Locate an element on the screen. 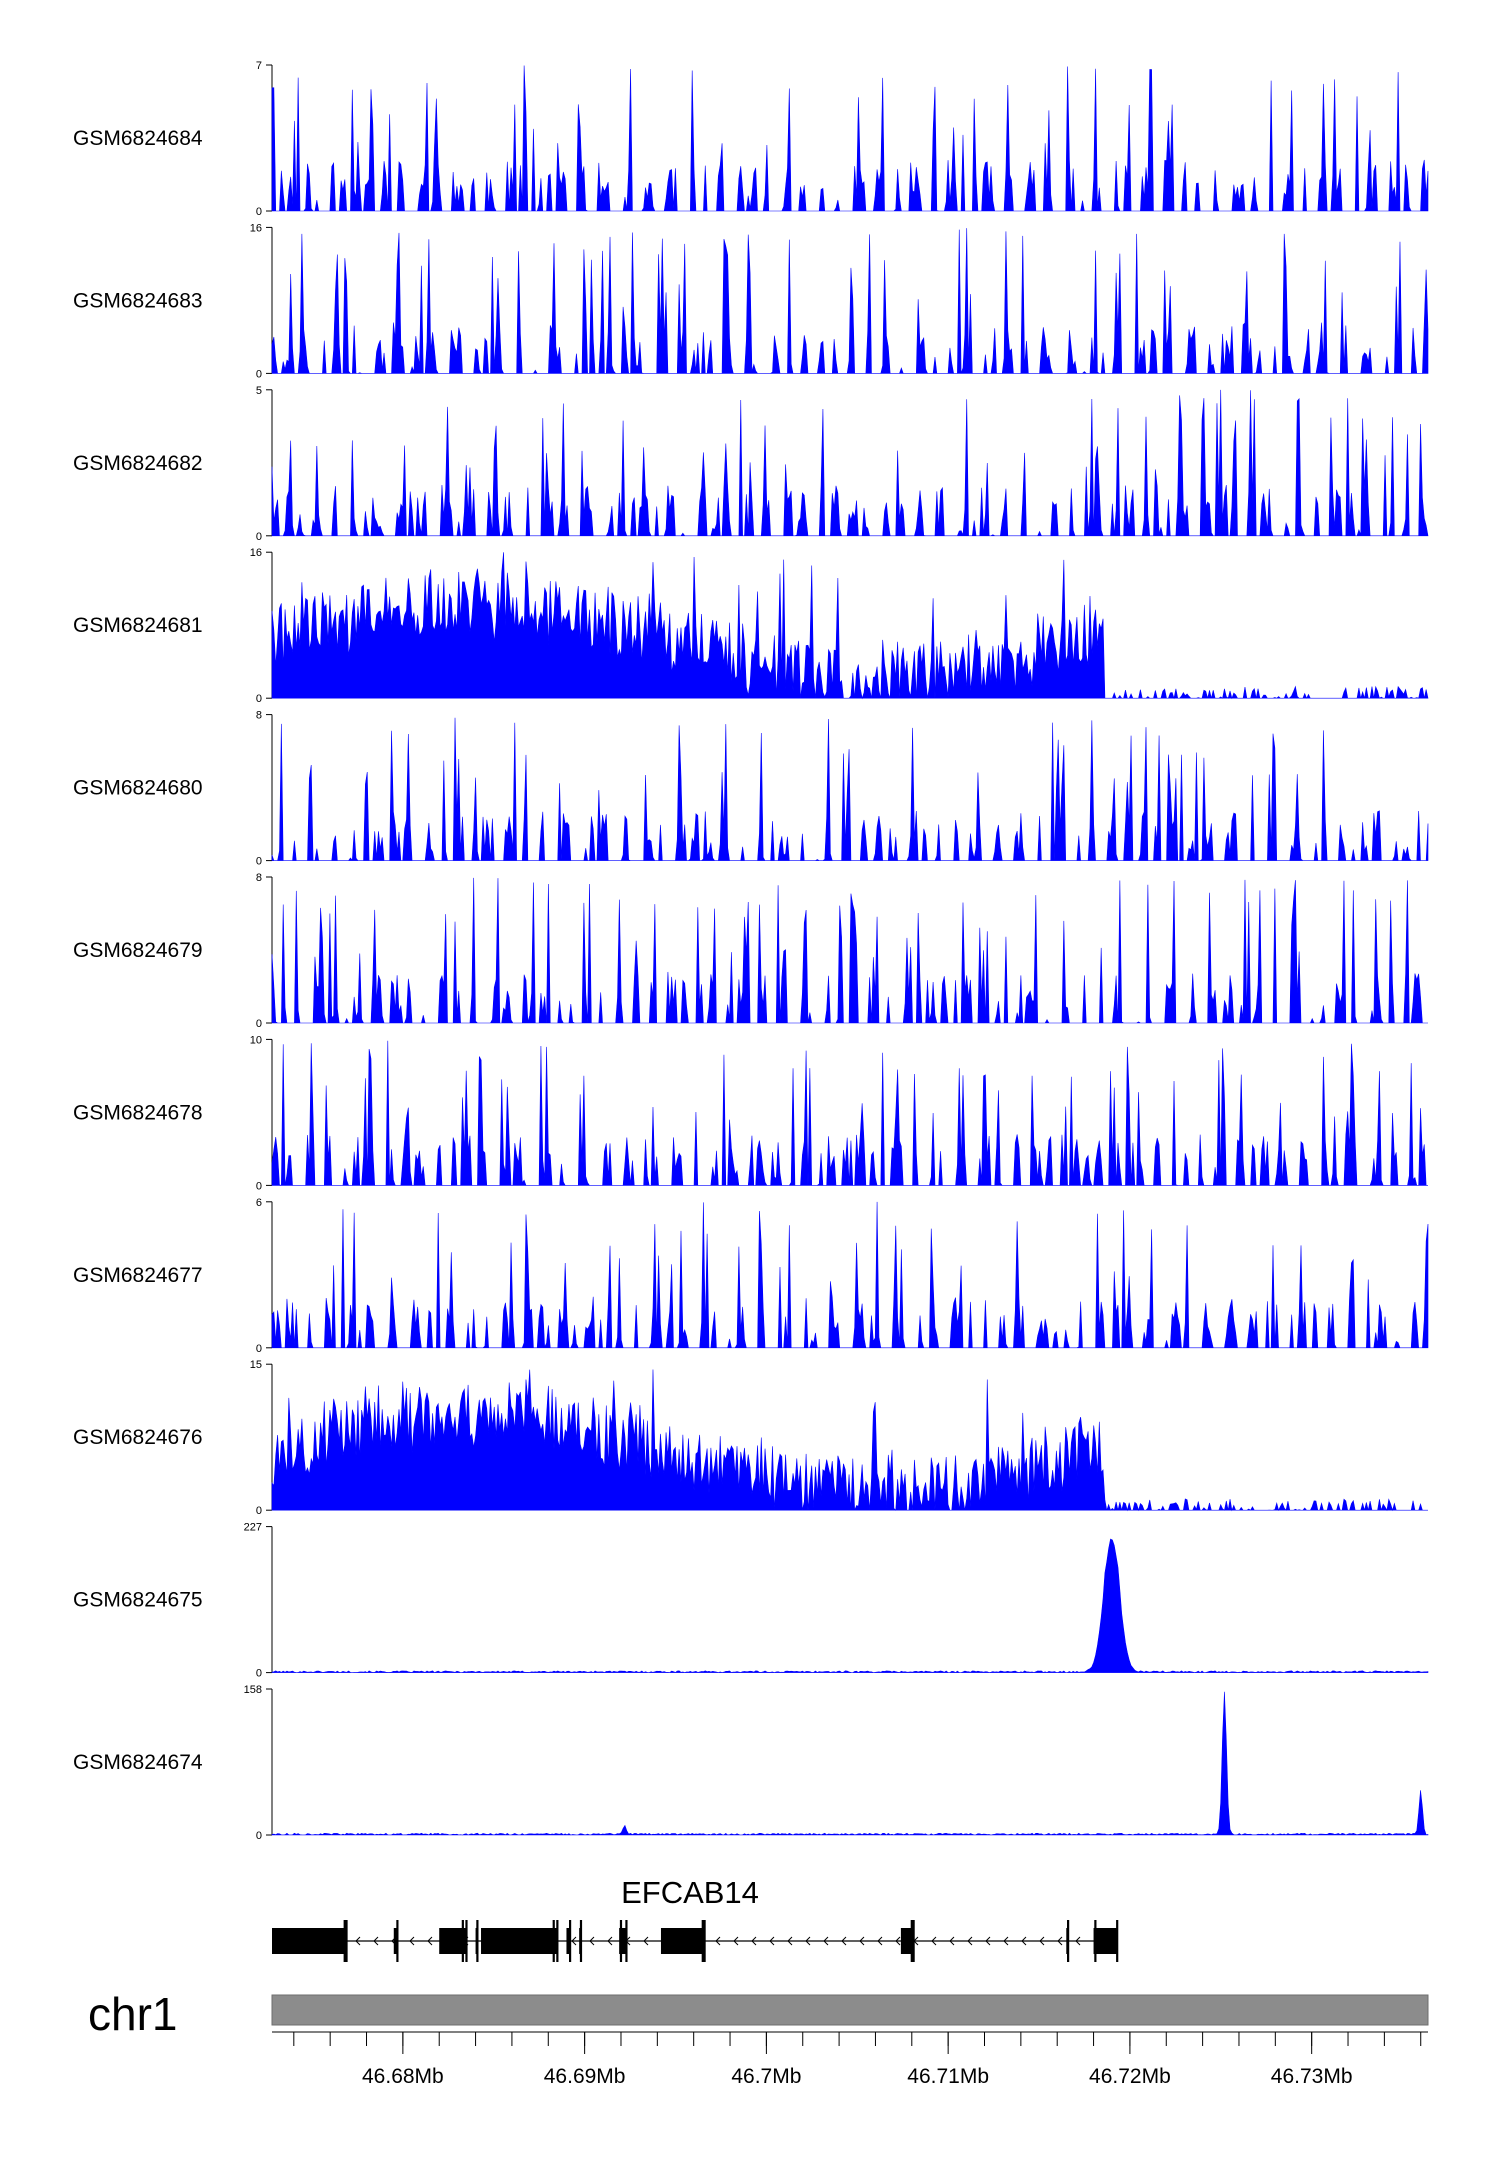 The width and height of the screenshot is (1500, 2170). track-gsm6824684: GSM6824684 7 0 is located at coordinates (751, 139).